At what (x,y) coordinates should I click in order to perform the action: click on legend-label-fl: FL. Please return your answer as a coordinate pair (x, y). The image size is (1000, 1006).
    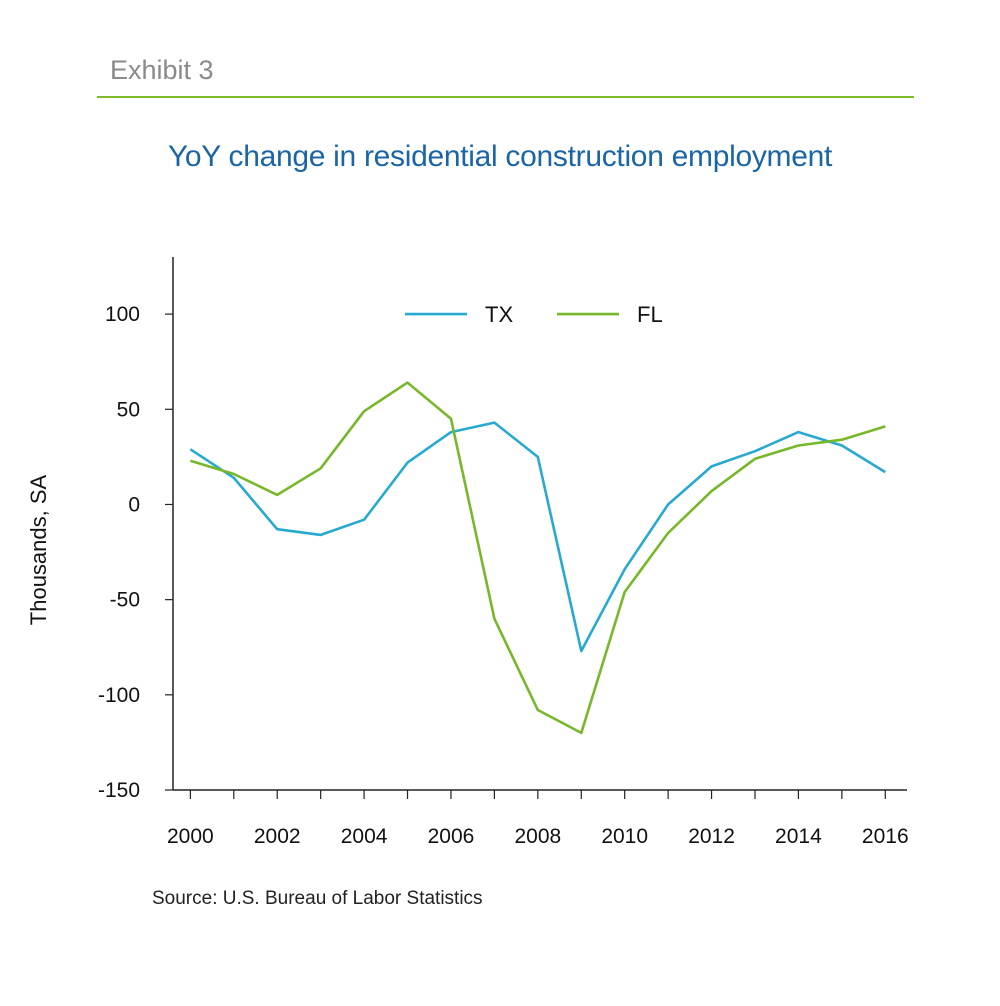
    Looking at the image, I should click on (650, 314).